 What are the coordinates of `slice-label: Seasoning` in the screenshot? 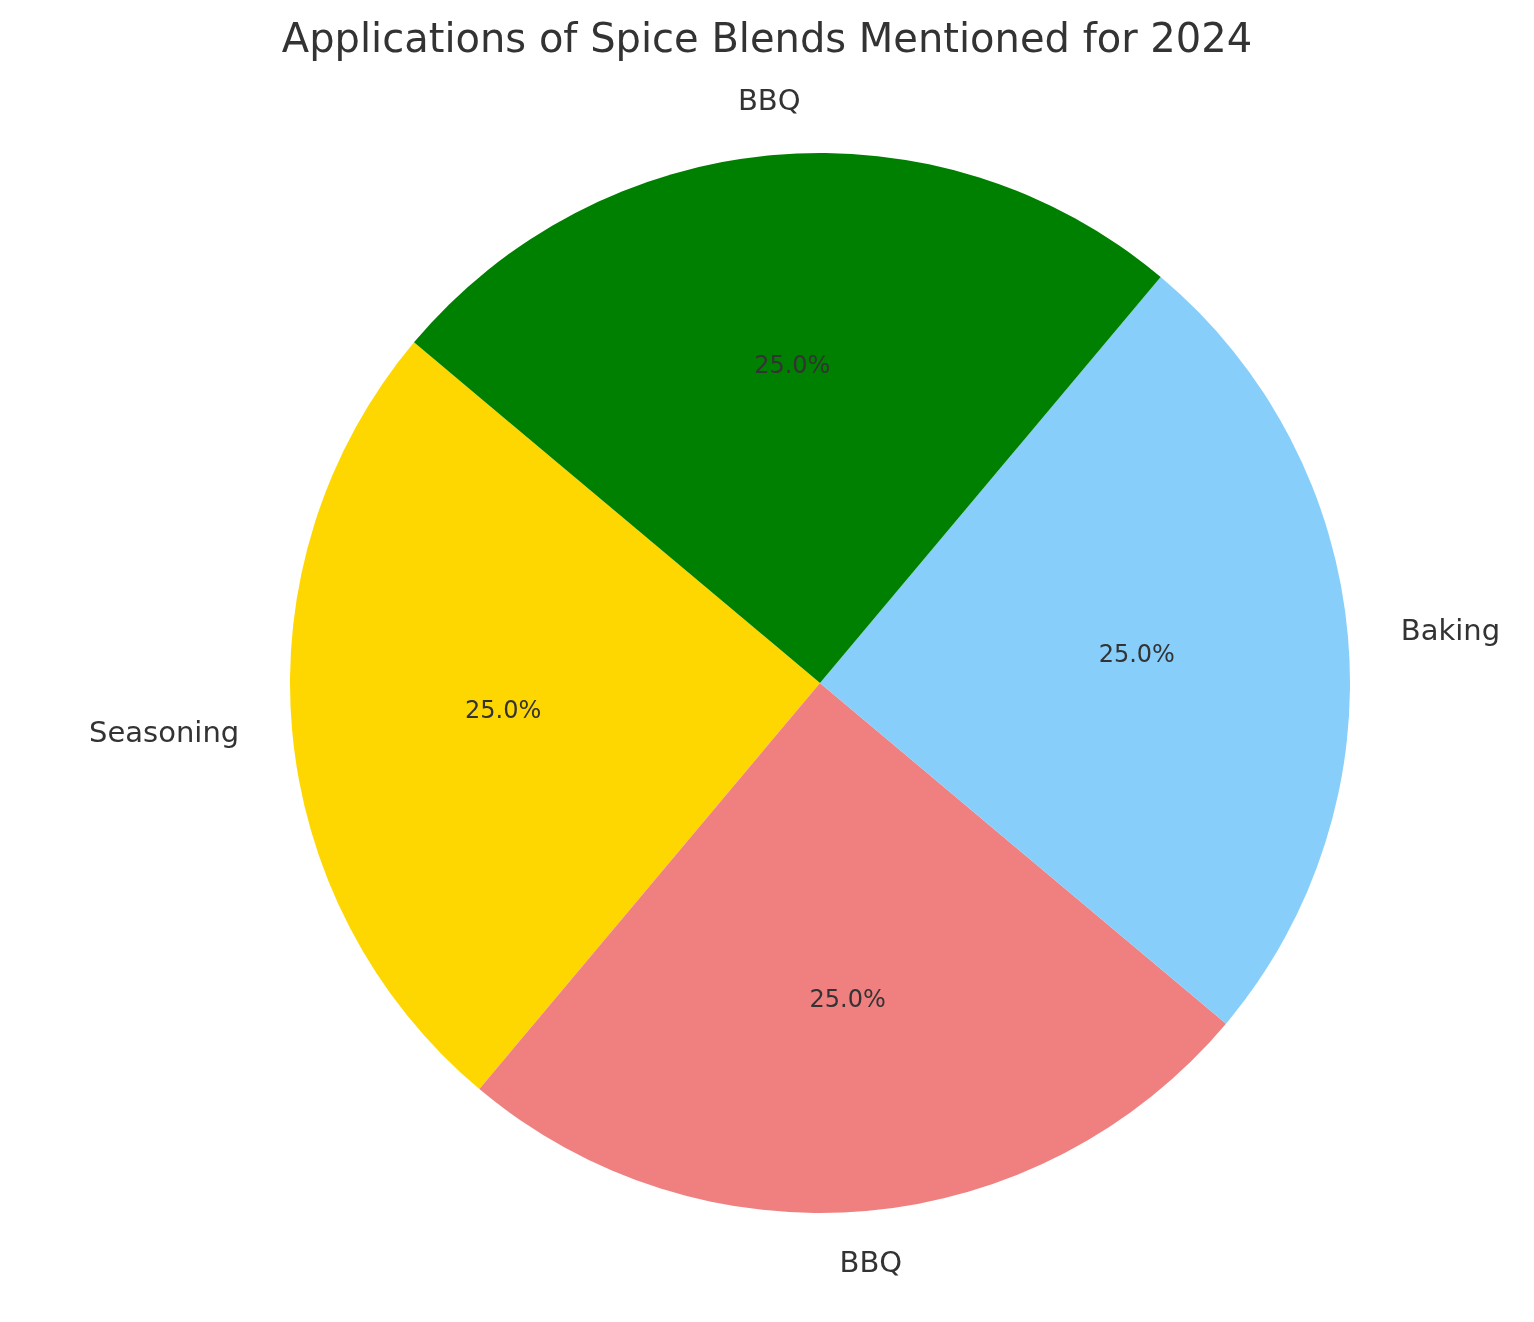 It's located at (164, 731).